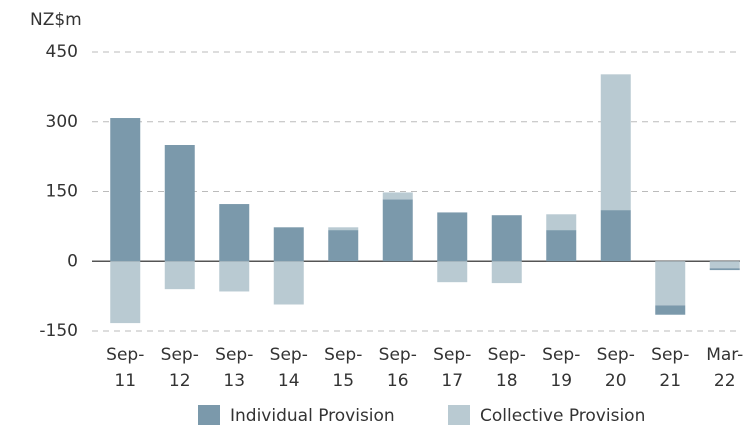 This screenshot has width=749, height=434. I want to click on x-tick-line: 14, so click(289, 381).